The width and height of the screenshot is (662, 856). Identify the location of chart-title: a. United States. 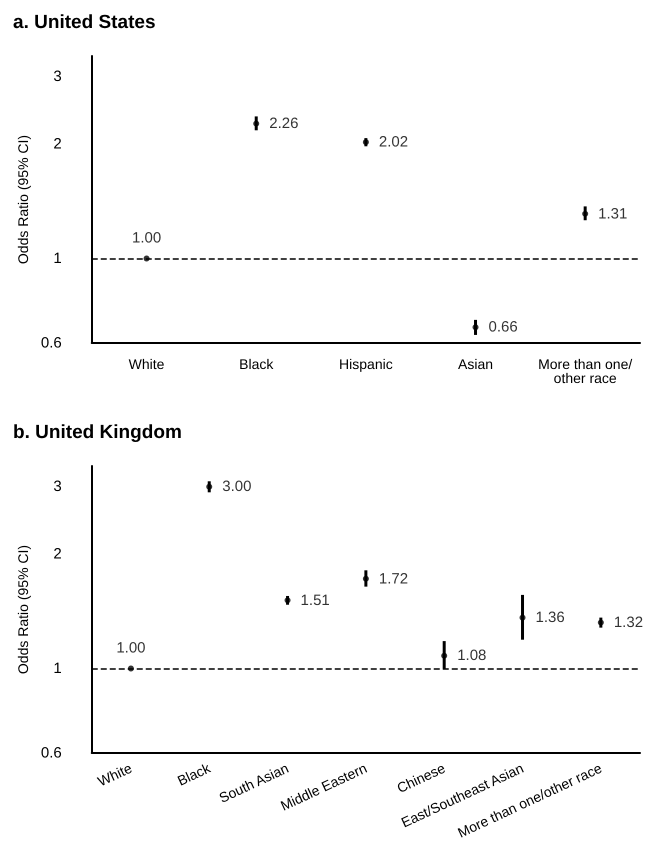
(84, 22).